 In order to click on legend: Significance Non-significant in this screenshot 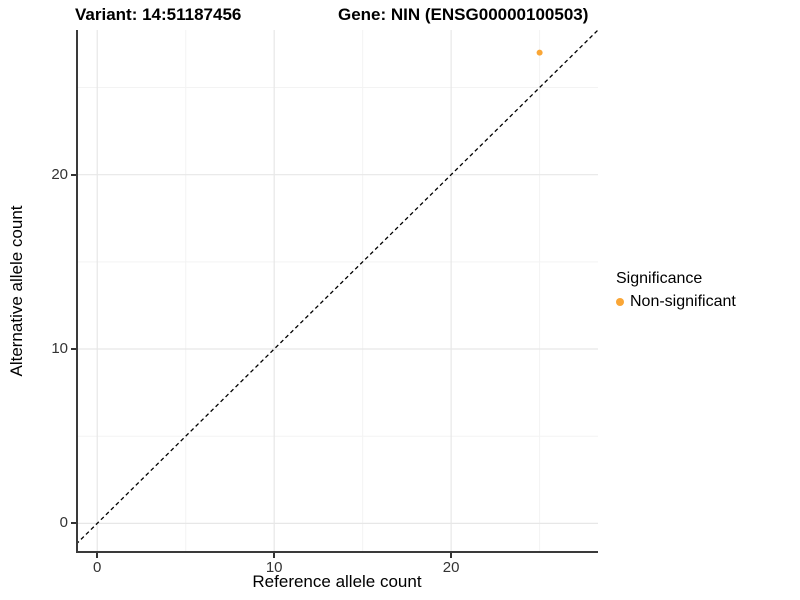, I will do `click(676, 290)`.